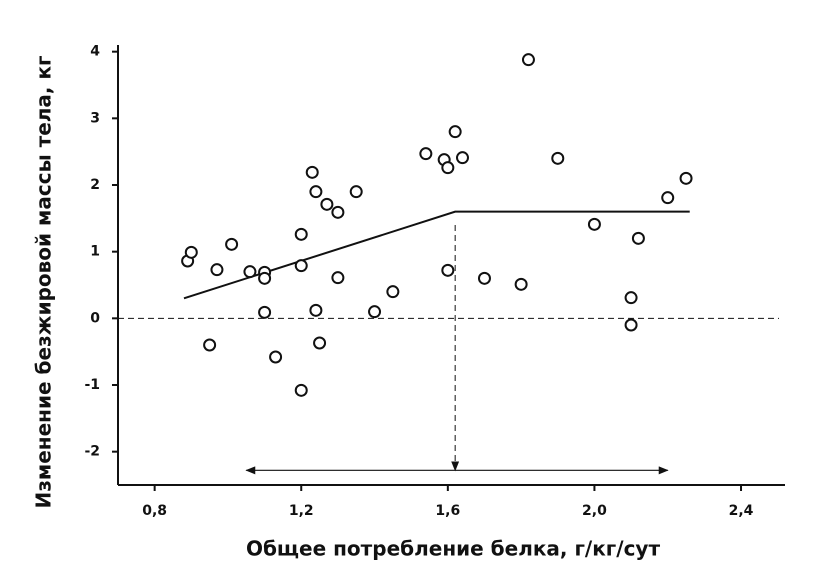  Describe the element at coordinates (301, 511) in the screenshot. I see `x-tick-label: 1,2` at that location.